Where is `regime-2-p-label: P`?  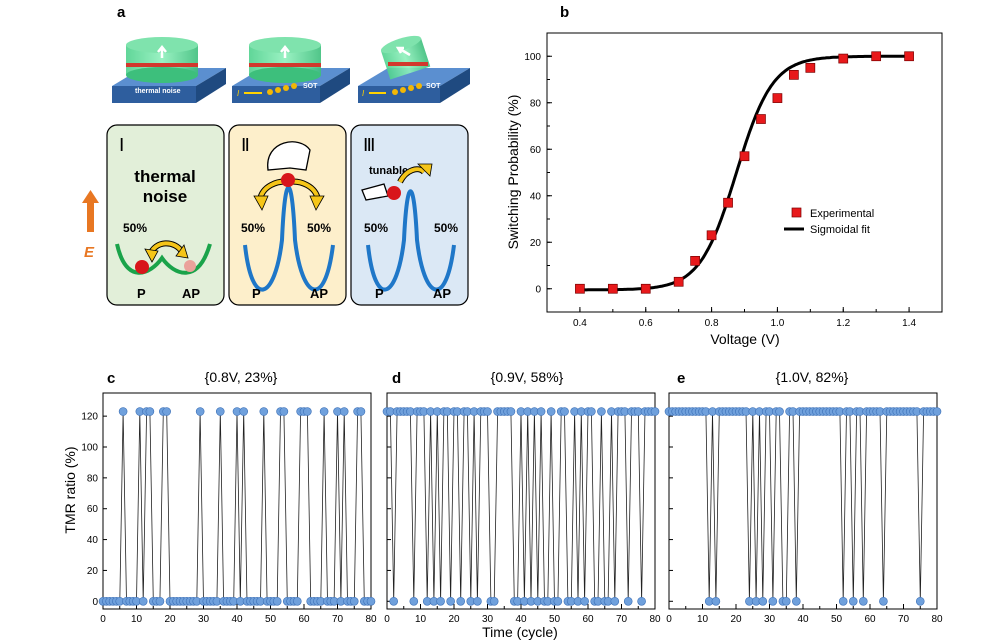 regime-2-p-label: P is located at coordinates (256, 293).